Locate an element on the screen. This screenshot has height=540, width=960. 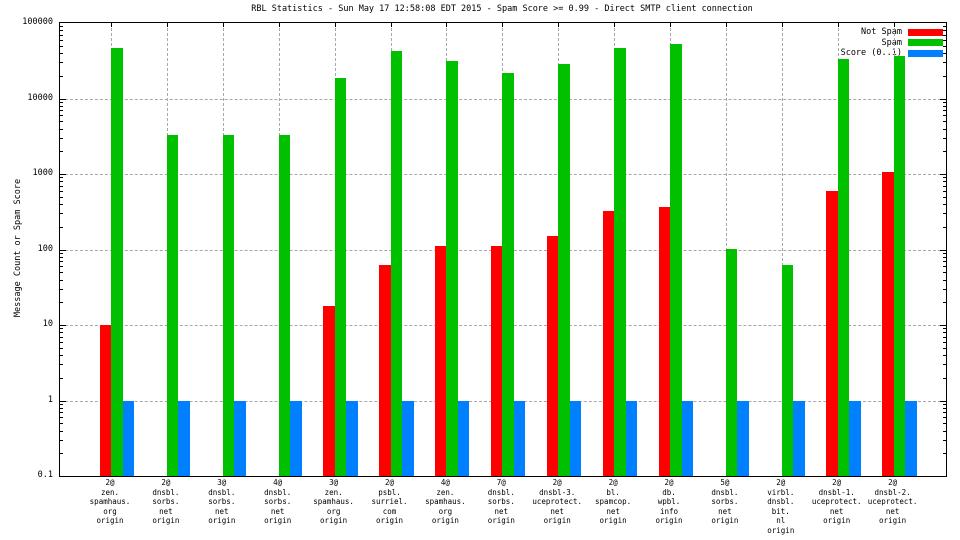
x-tick-label: 2@ psbl. surriel. com origin is located at coordinates (389, 501).